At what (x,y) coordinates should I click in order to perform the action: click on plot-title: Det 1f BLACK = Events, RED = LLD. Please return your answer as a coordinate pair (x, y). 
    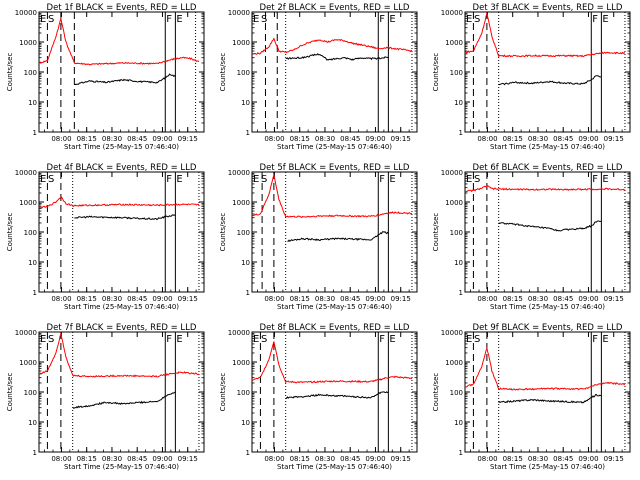
    Looking at the image, I should click on (122, 8).